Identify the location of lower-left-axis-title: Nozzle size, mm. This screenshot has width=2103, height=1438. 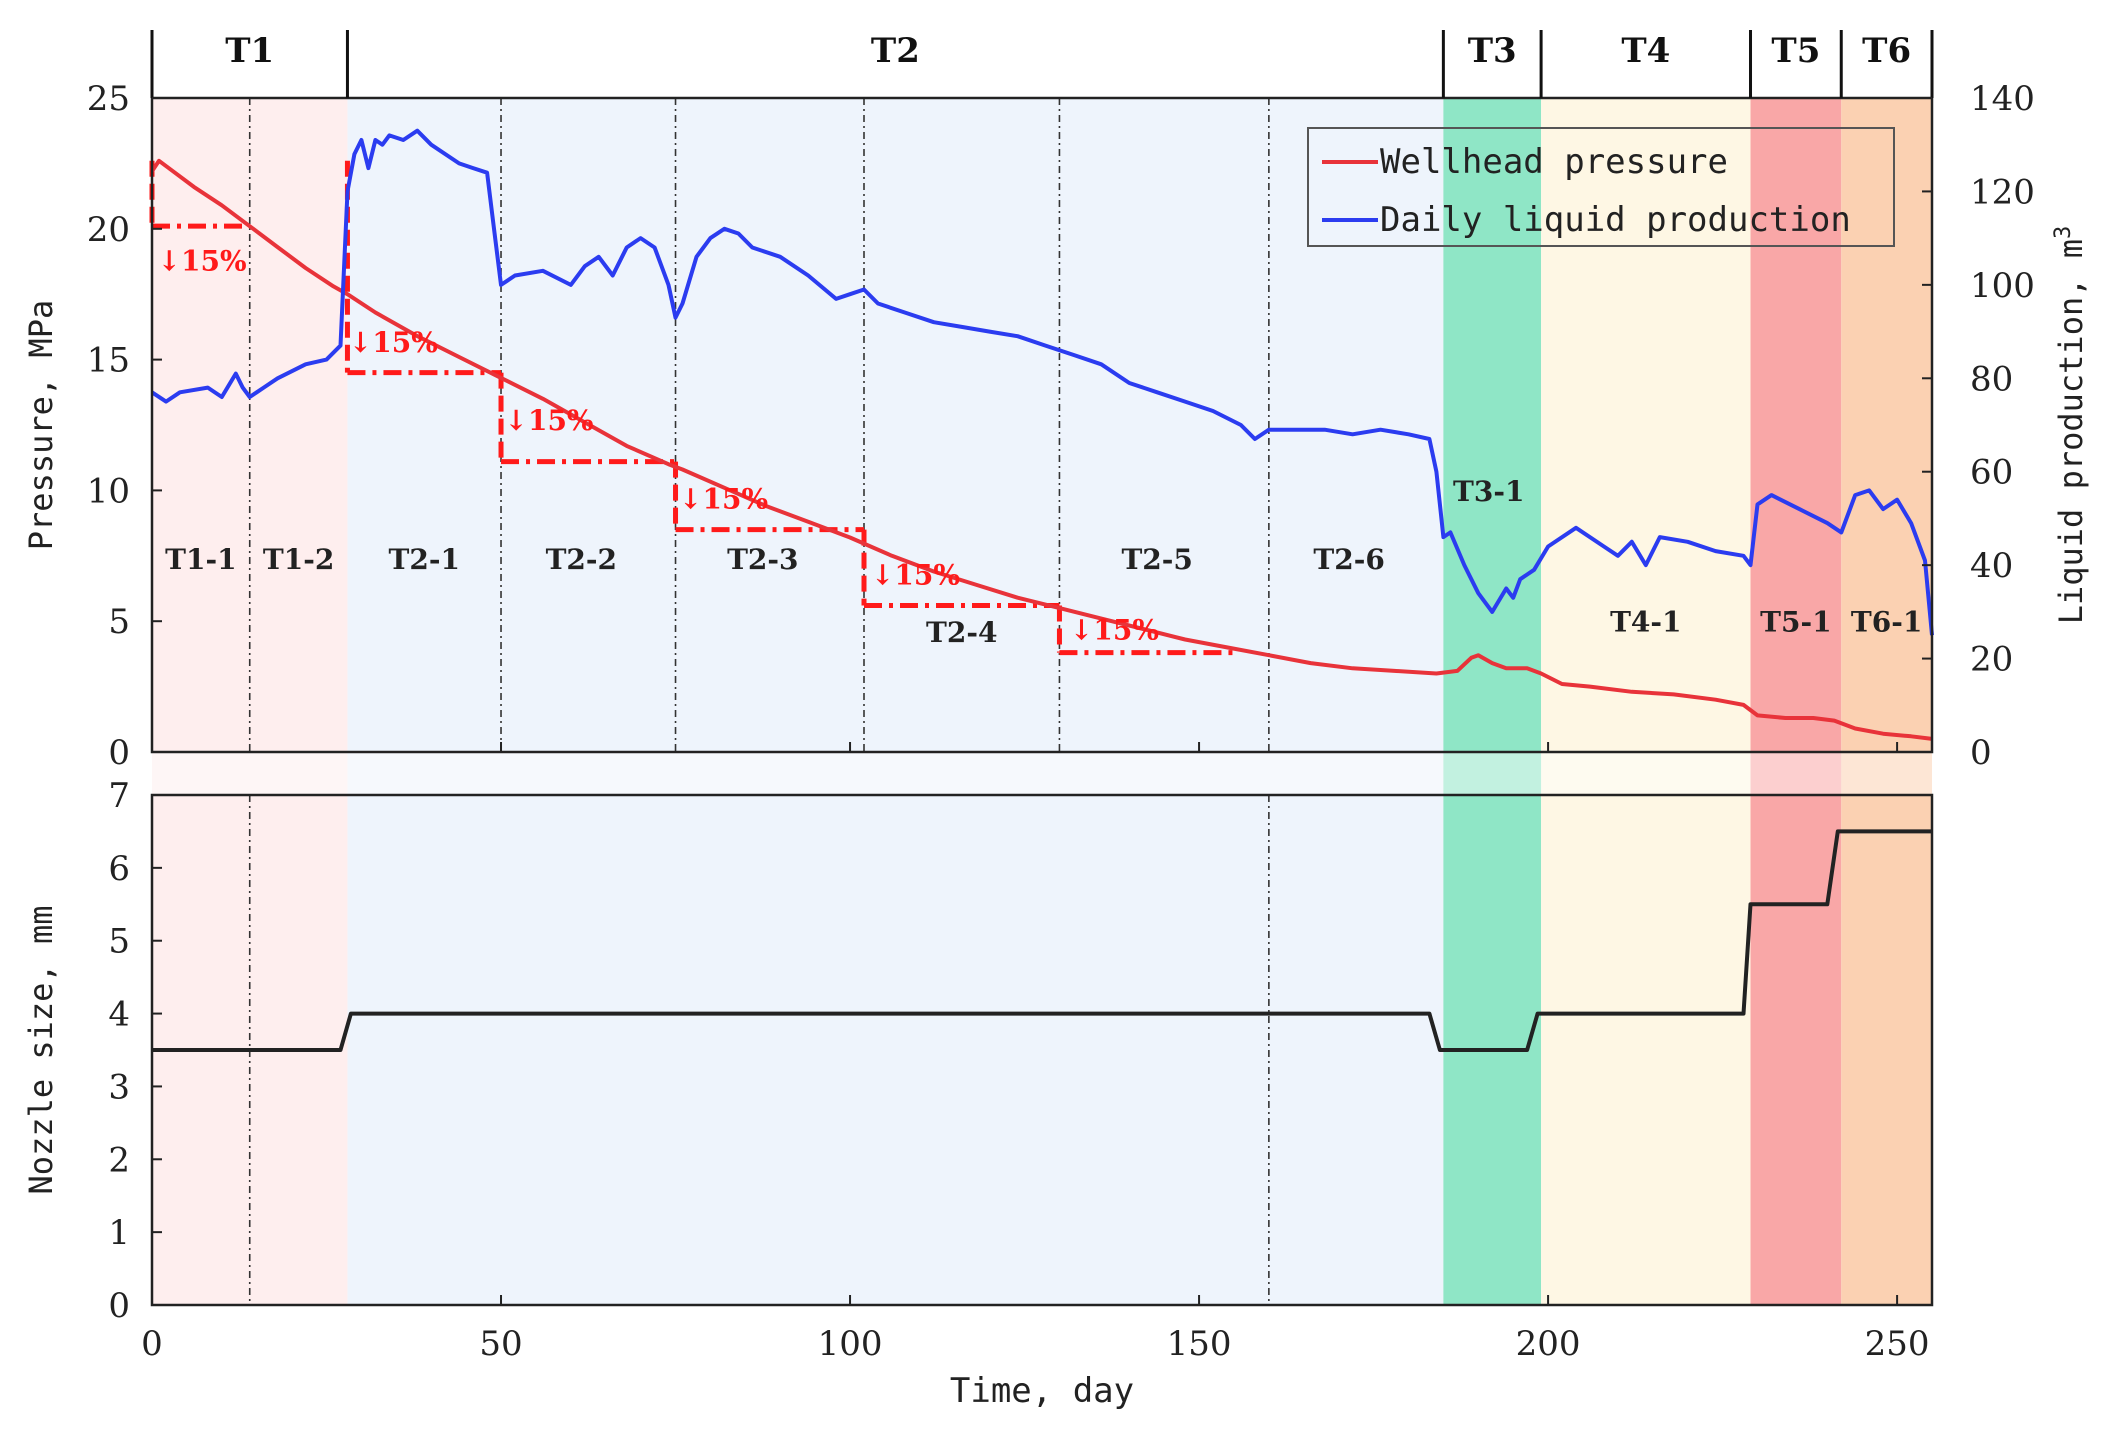
(41, 1050).